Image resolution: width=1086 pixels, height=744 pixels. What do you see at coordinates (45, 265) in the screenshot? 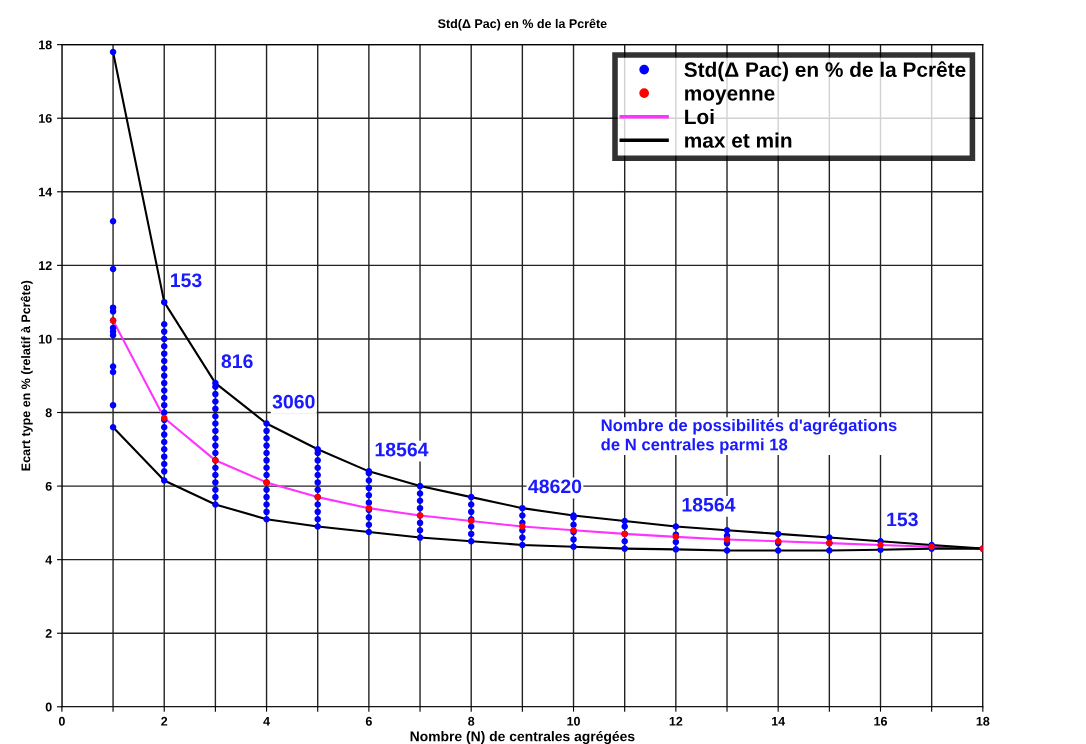
I see `y-tick-label: 12` at bounding box center [45, 265].